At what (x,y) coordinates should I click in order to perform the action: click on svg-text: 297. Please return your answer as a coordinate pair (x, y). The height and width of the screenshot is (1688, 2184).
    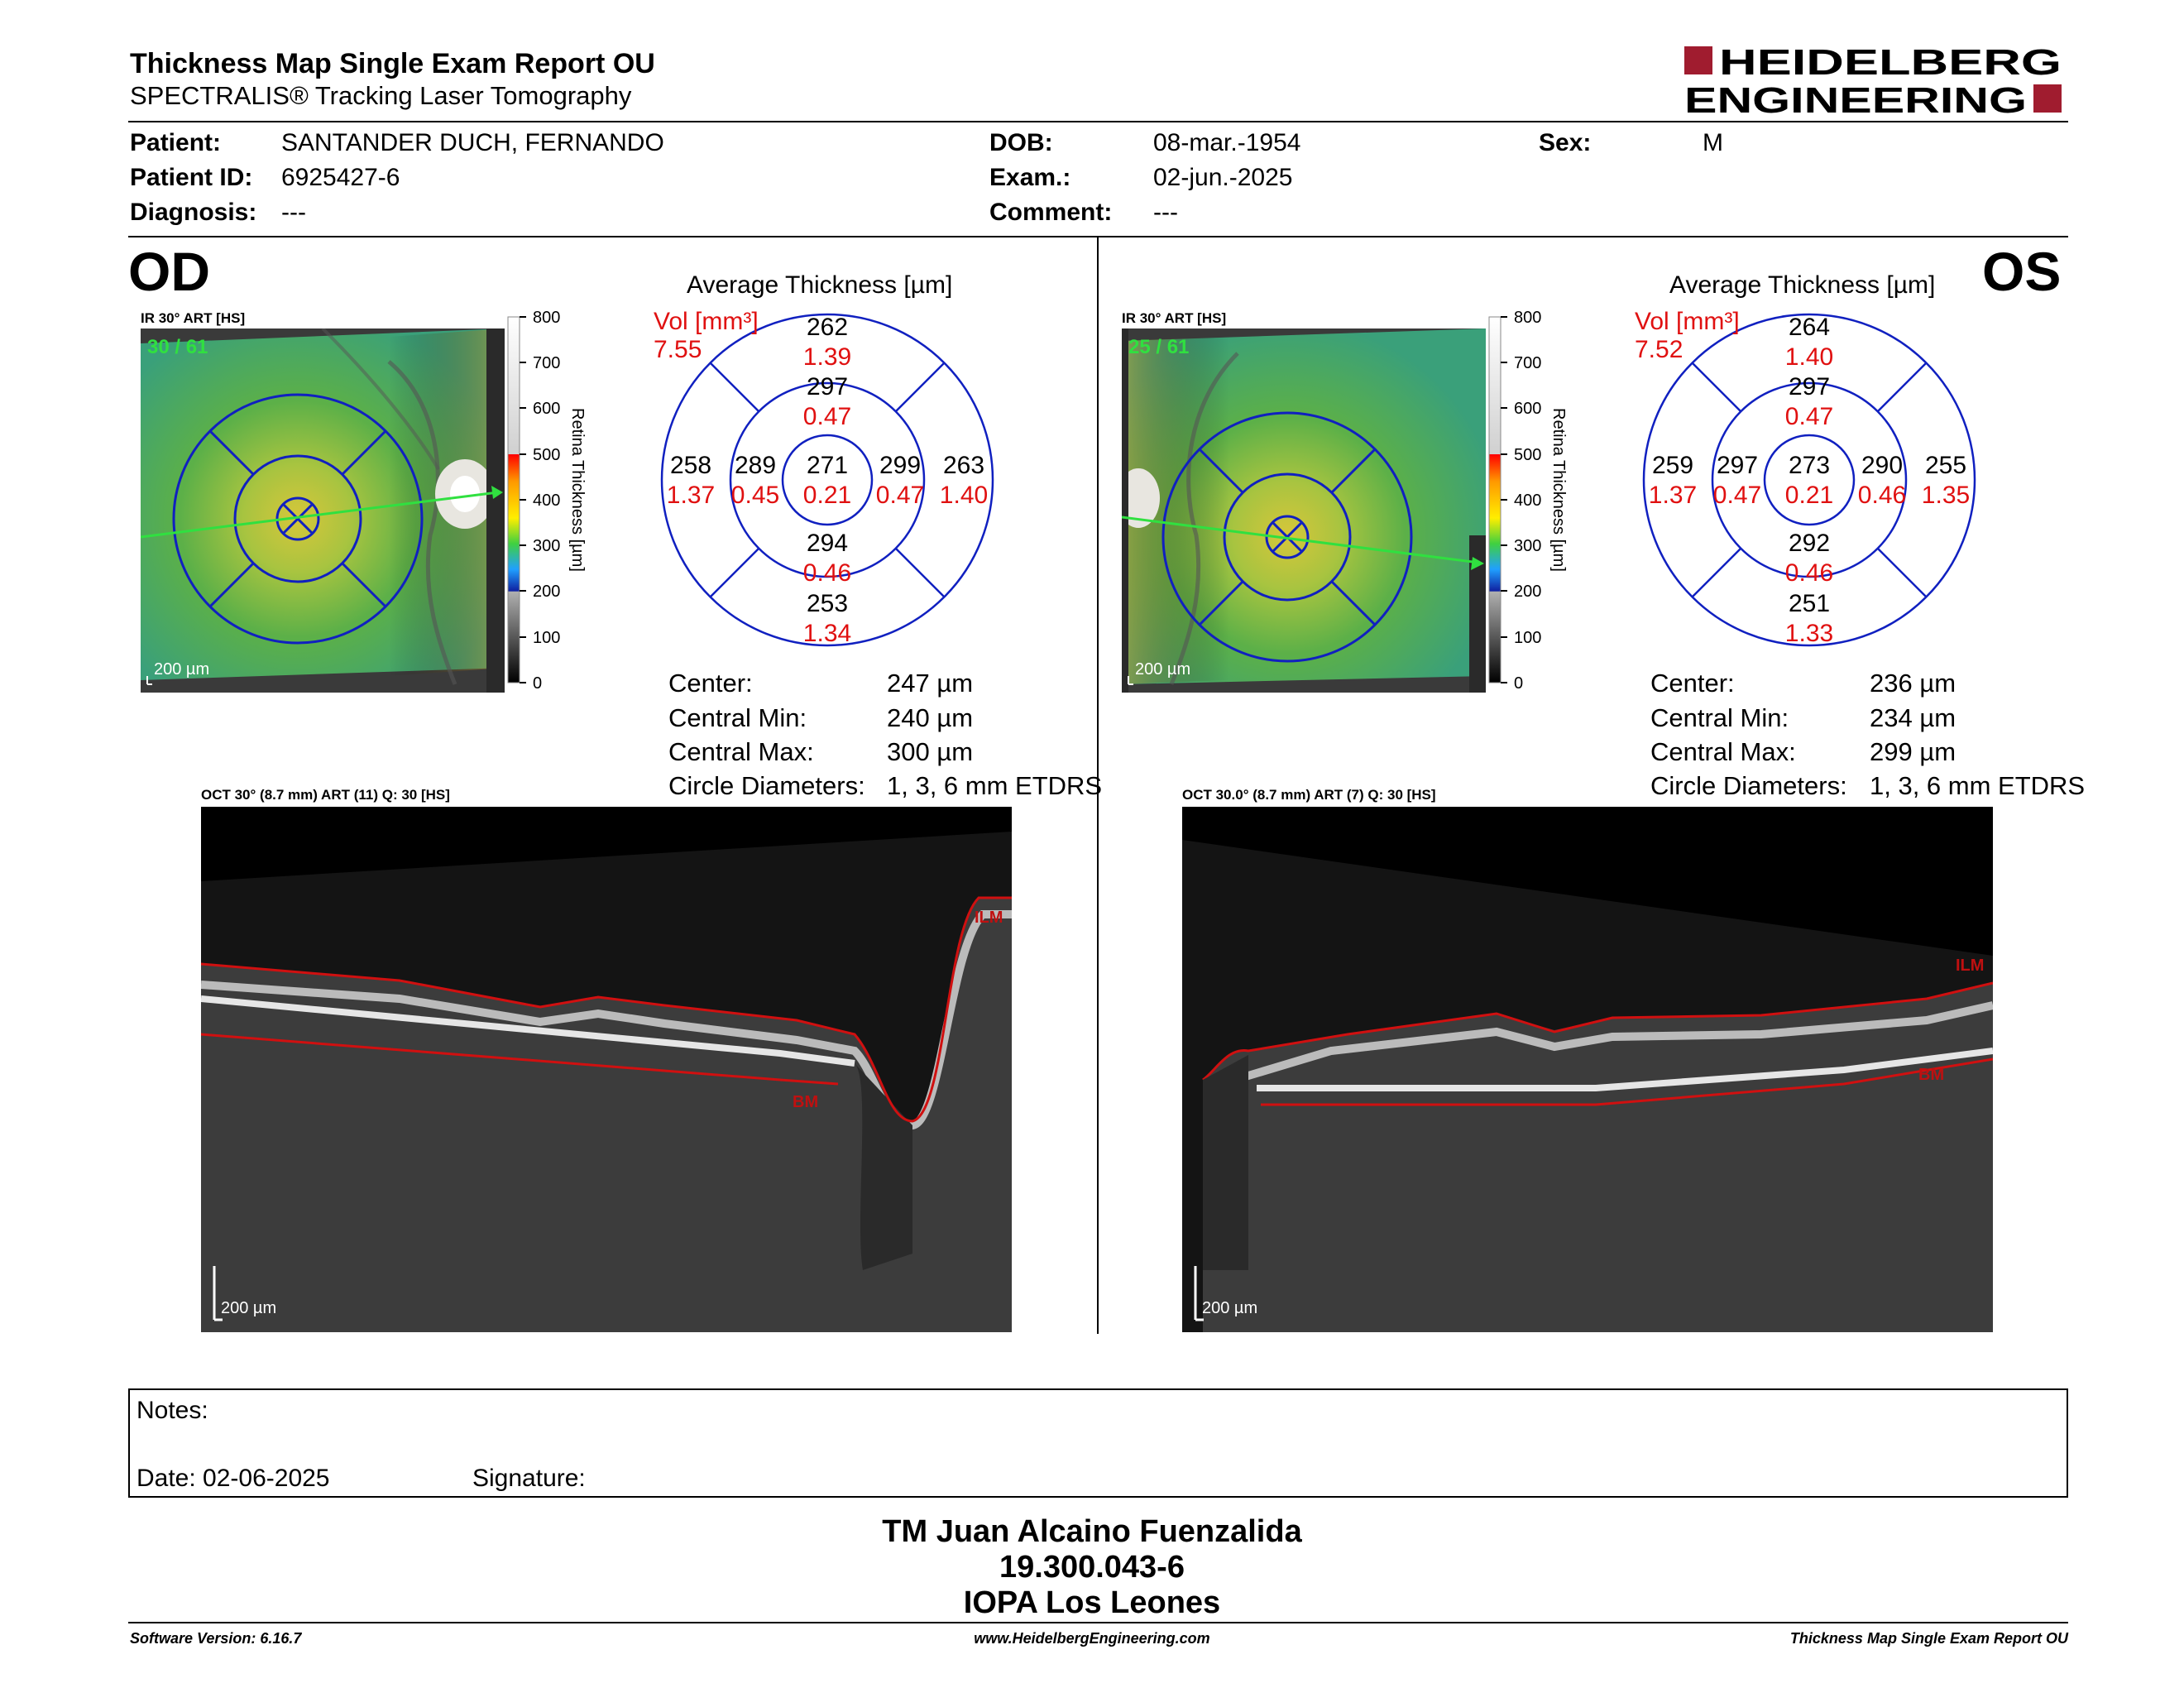
    Looking at the image, I should click on (1737, 465).